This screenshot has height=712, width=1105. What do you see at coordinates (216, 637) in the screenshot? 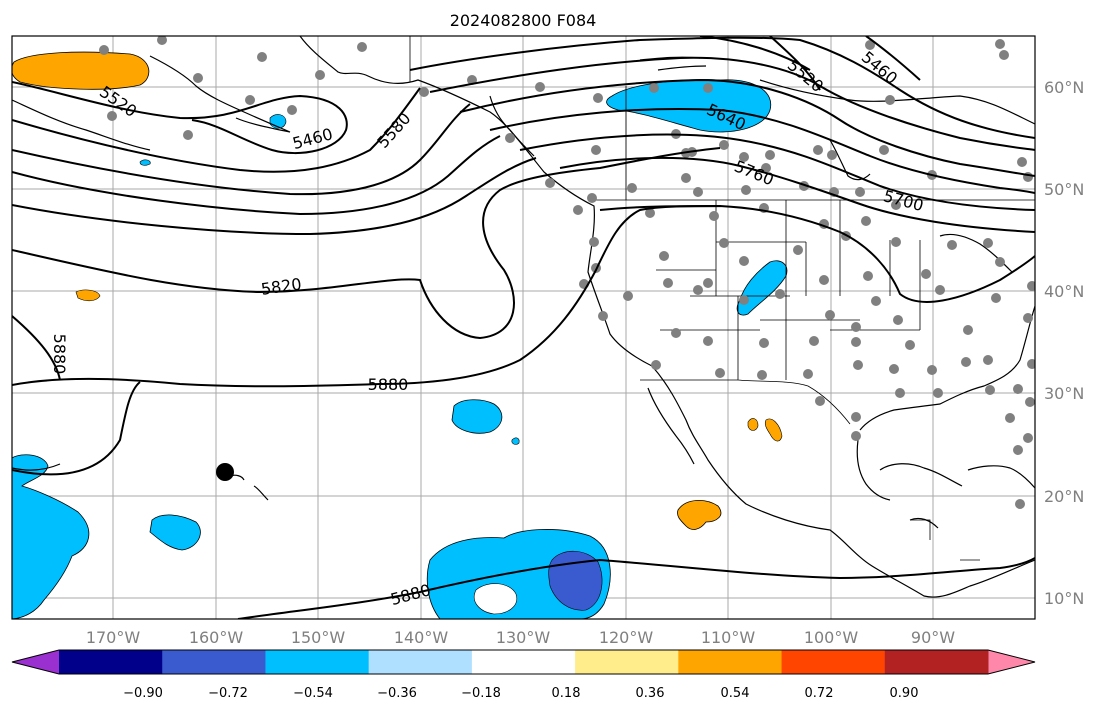
I see `lon-label: 160°W` at bounding box center [216, 637].